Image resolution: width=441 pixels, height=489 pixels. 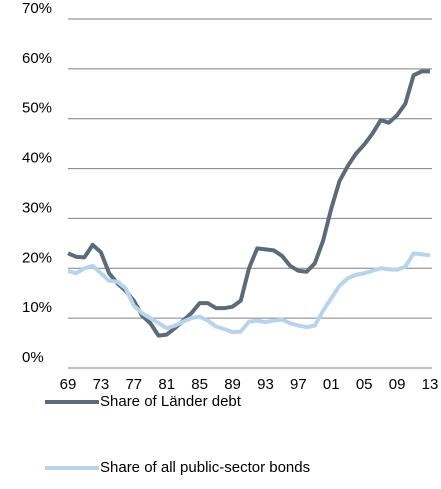 What do you see at coordinates (101, 384) in the screenshot?
I see `x-tick-label: 73` at bounding box center [101, 384].